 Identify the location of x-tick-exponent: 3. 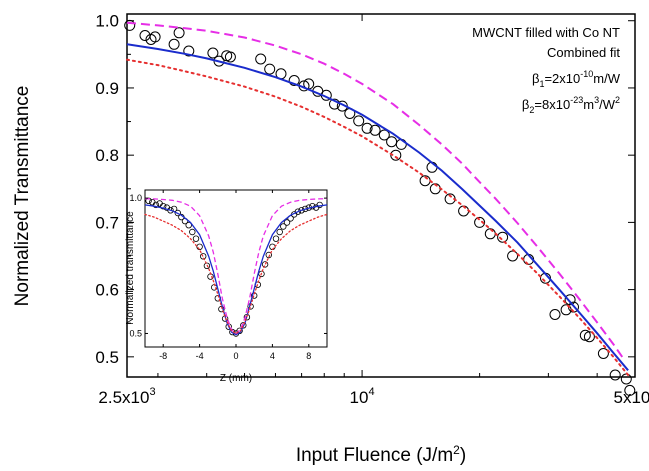
(152, 392).